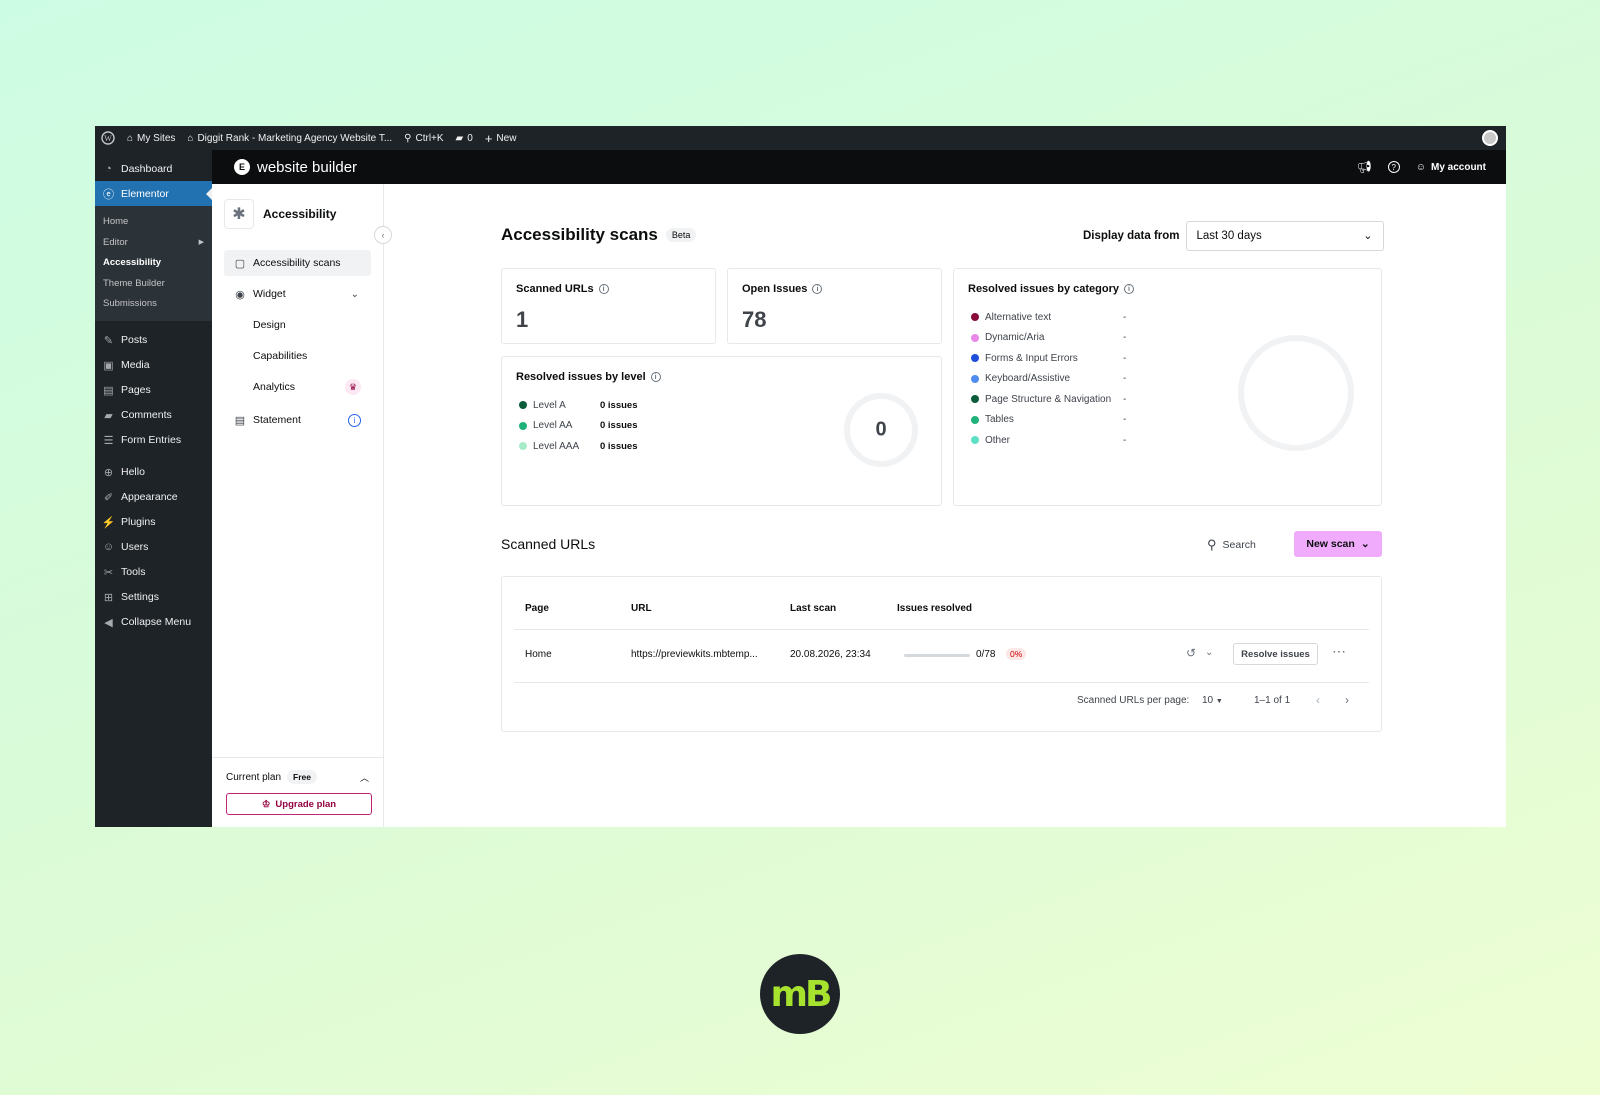 This screenshot has width=1600, height=1095. Describe the element at coordinates (941, 682) in the screenshot. I see `divider` at that location.